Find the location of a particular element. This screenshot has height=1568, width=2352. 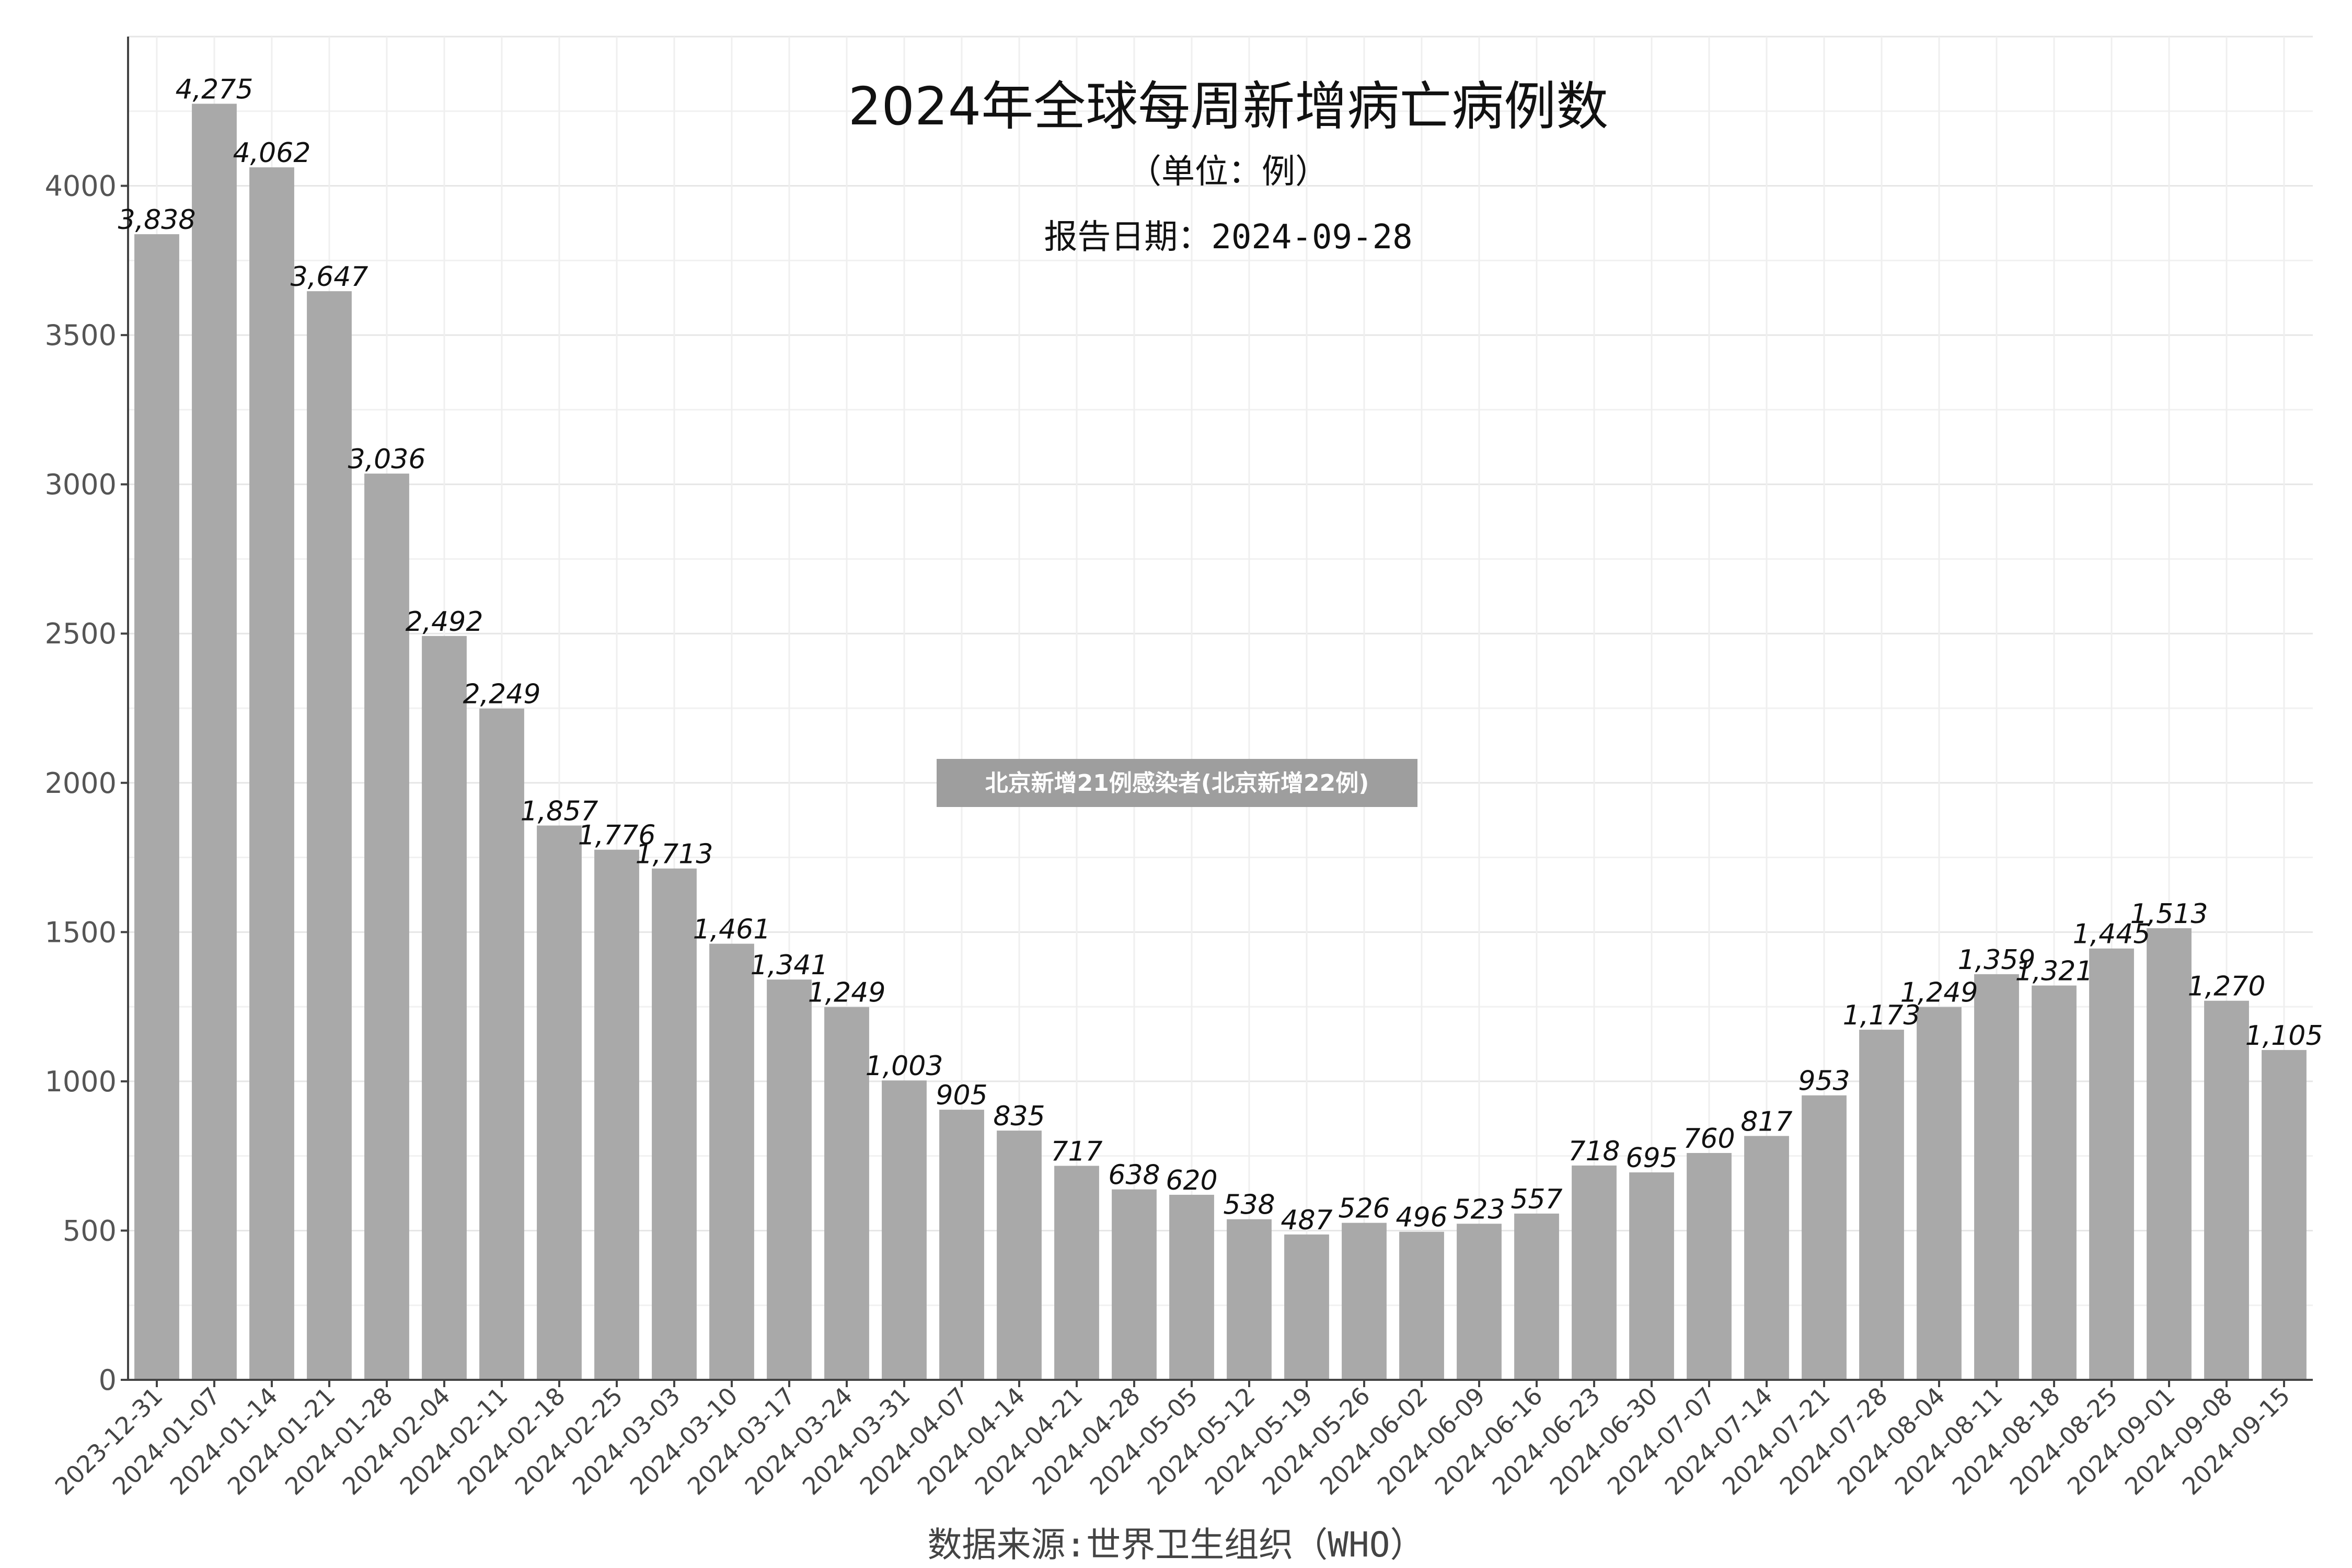

data-label: 1,857 is located at coordinates (559, 811).